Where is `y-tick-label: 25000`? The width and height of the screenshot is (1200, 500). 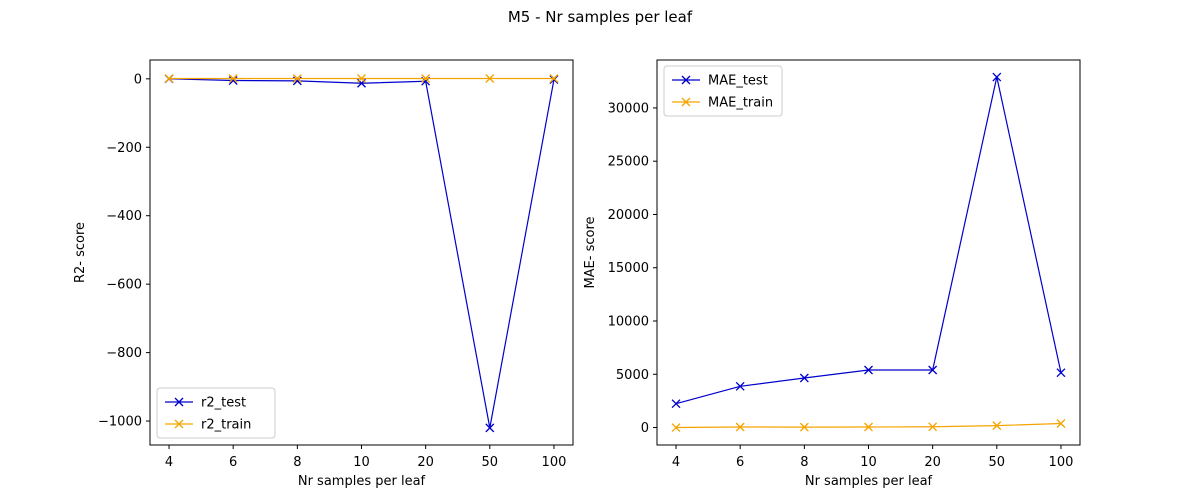
y-tick-label: 25000 is located at coordinates (628, 162).